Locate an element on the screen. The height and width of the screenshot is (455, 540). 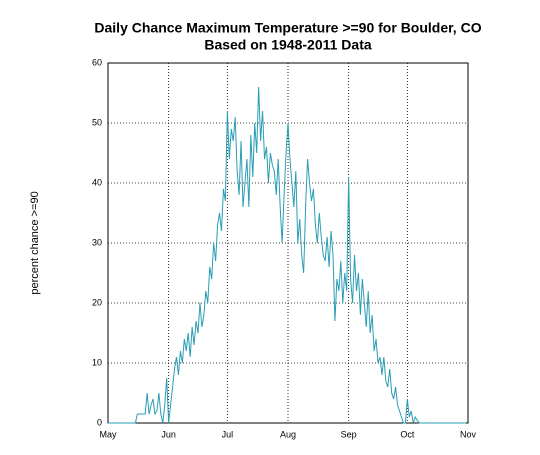
x-tick-label: Jul is located at coordinates (228, 434).